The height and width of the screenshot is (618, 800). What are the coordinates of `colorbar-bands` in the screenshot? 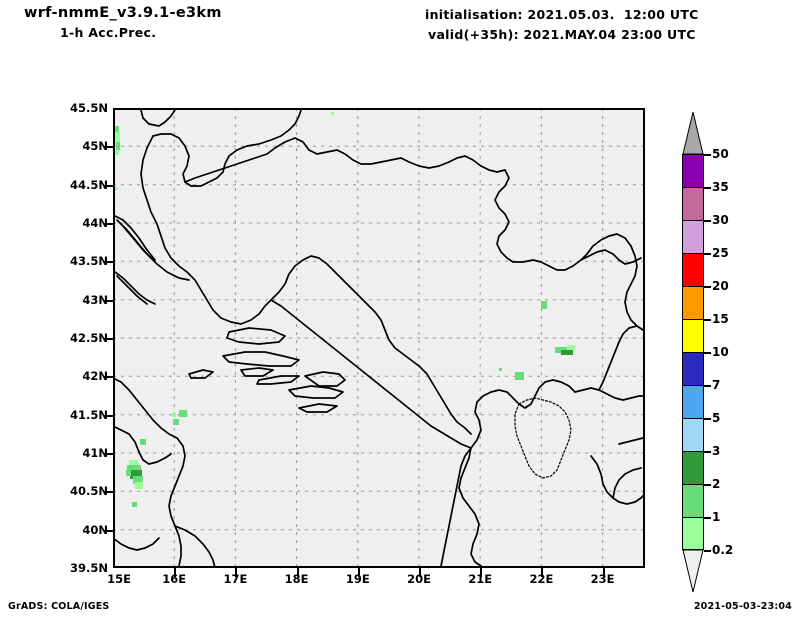 It's located at (693, 352).